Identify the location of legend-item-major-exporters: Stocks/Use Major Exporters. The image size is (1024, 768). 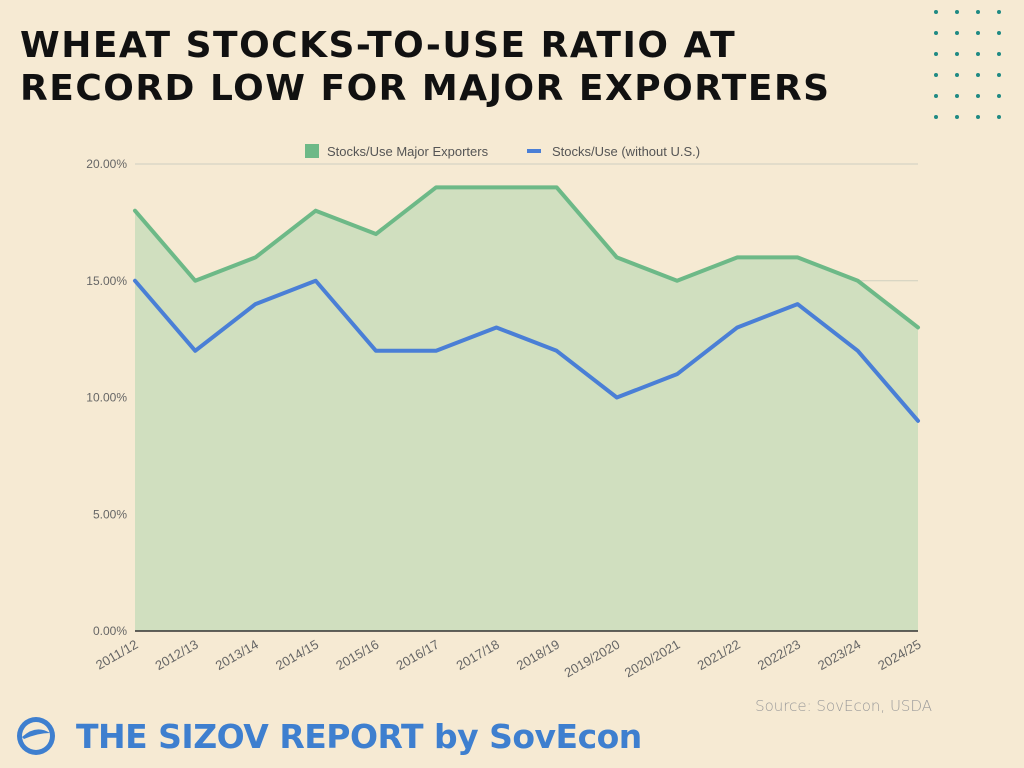
(408, 151).